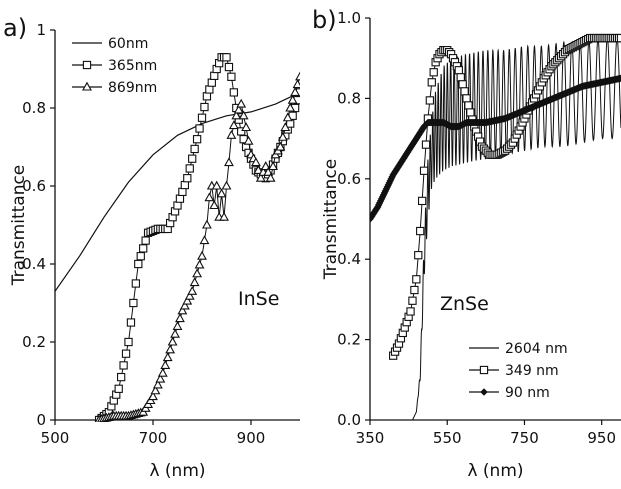  Describe the element at coordinates (324, 20) in the screenshot. I see `panel-label: b)` at that location.